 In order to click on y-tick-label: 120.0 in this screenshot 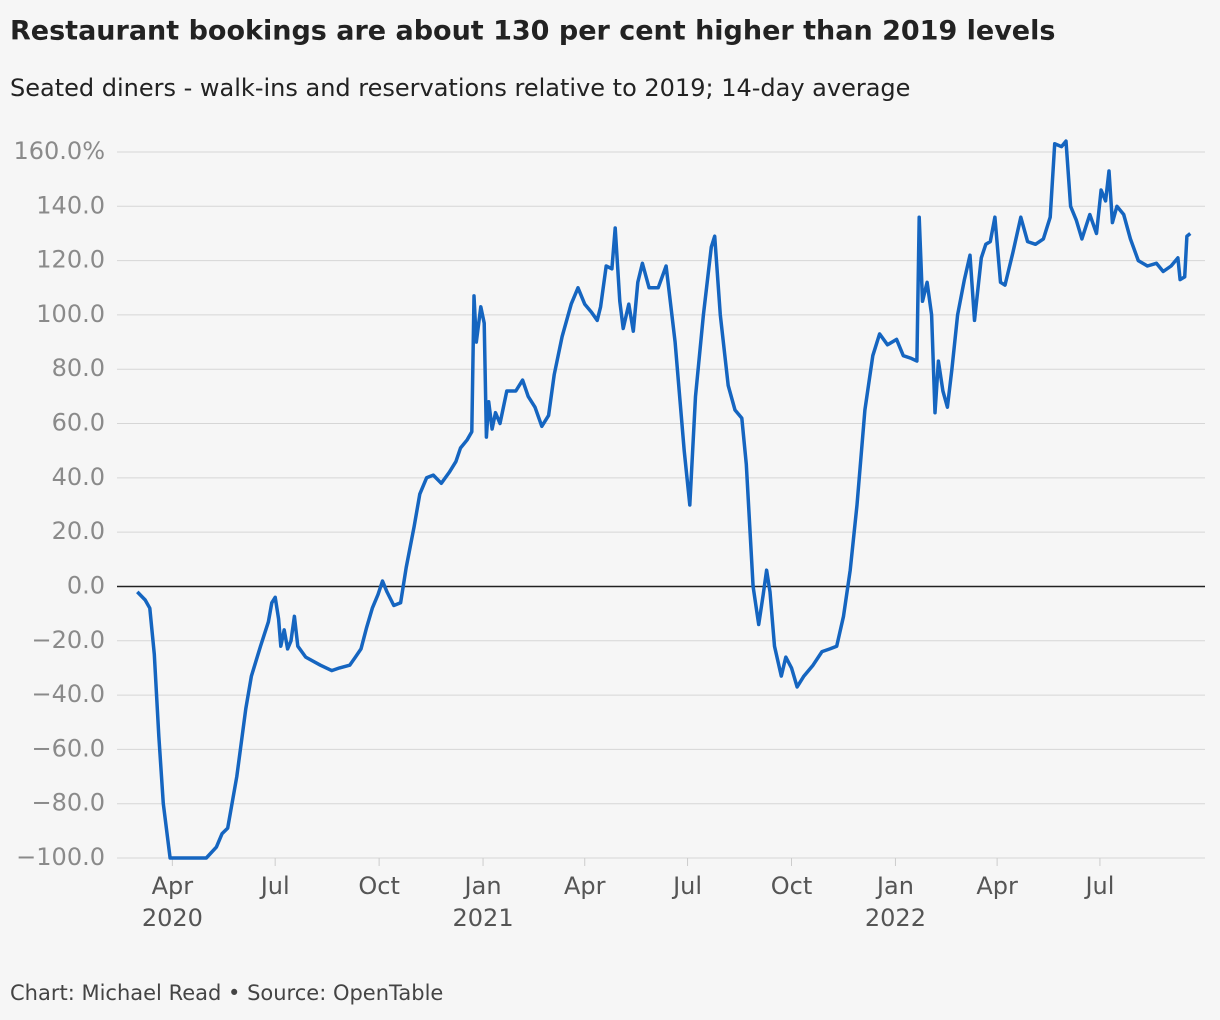, I will do `click(70, 260)`.